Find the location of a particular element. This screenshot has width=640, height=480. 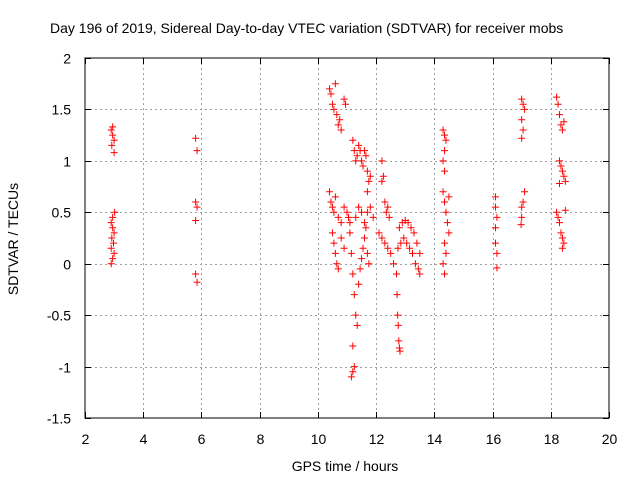

y-tick-label: 1 is located at coordinates (67, 162).